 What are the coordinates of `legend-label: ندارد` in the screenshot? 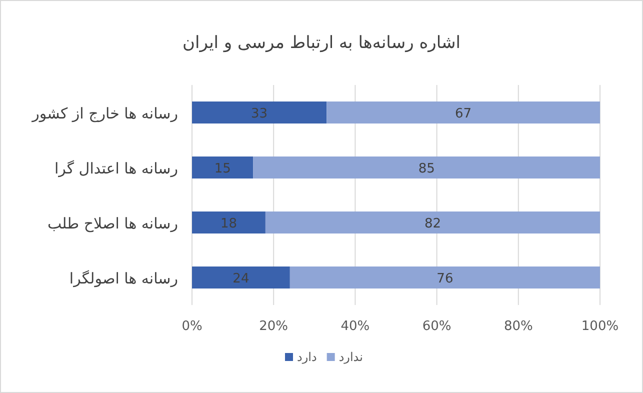 It's located at (350, 357).